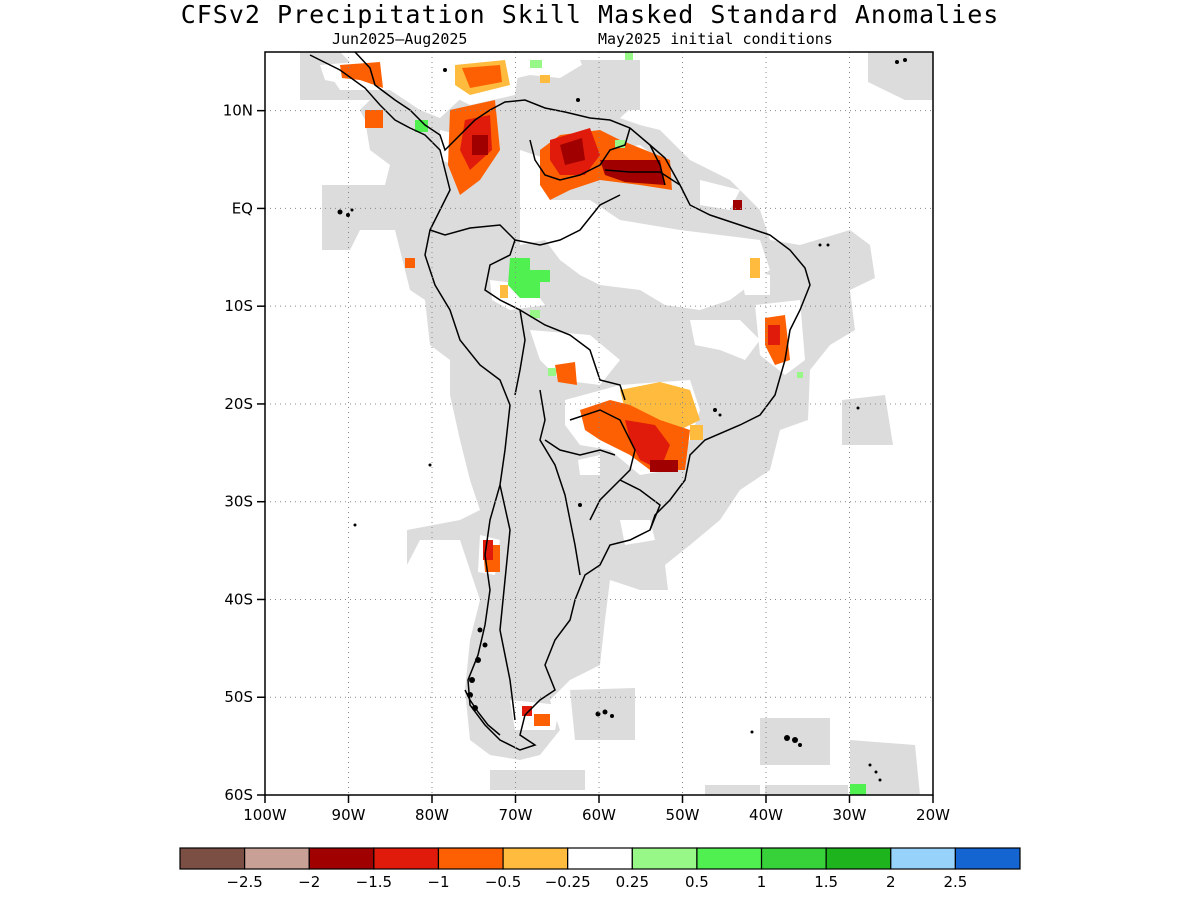 The image size is (1200, 900). I want to click on lon-tick-label: 90W, so click(349, 815).